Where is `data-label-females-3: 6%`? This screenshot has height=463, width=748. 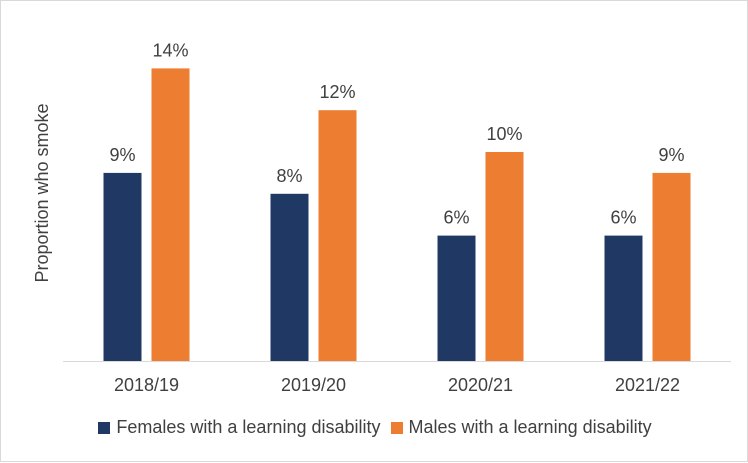 data-label-females-3: 6% is located at coordinates (623, 218).